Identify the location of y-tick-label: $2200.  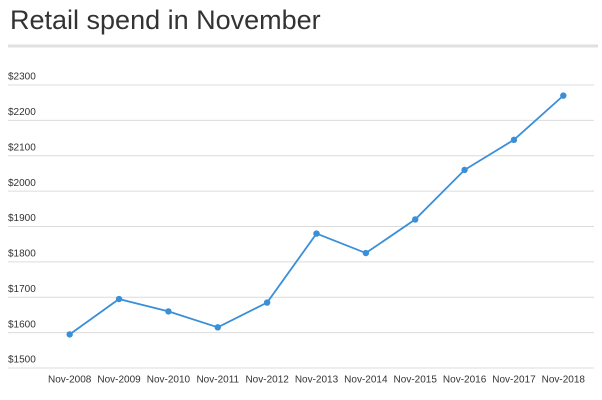
(22, 112).